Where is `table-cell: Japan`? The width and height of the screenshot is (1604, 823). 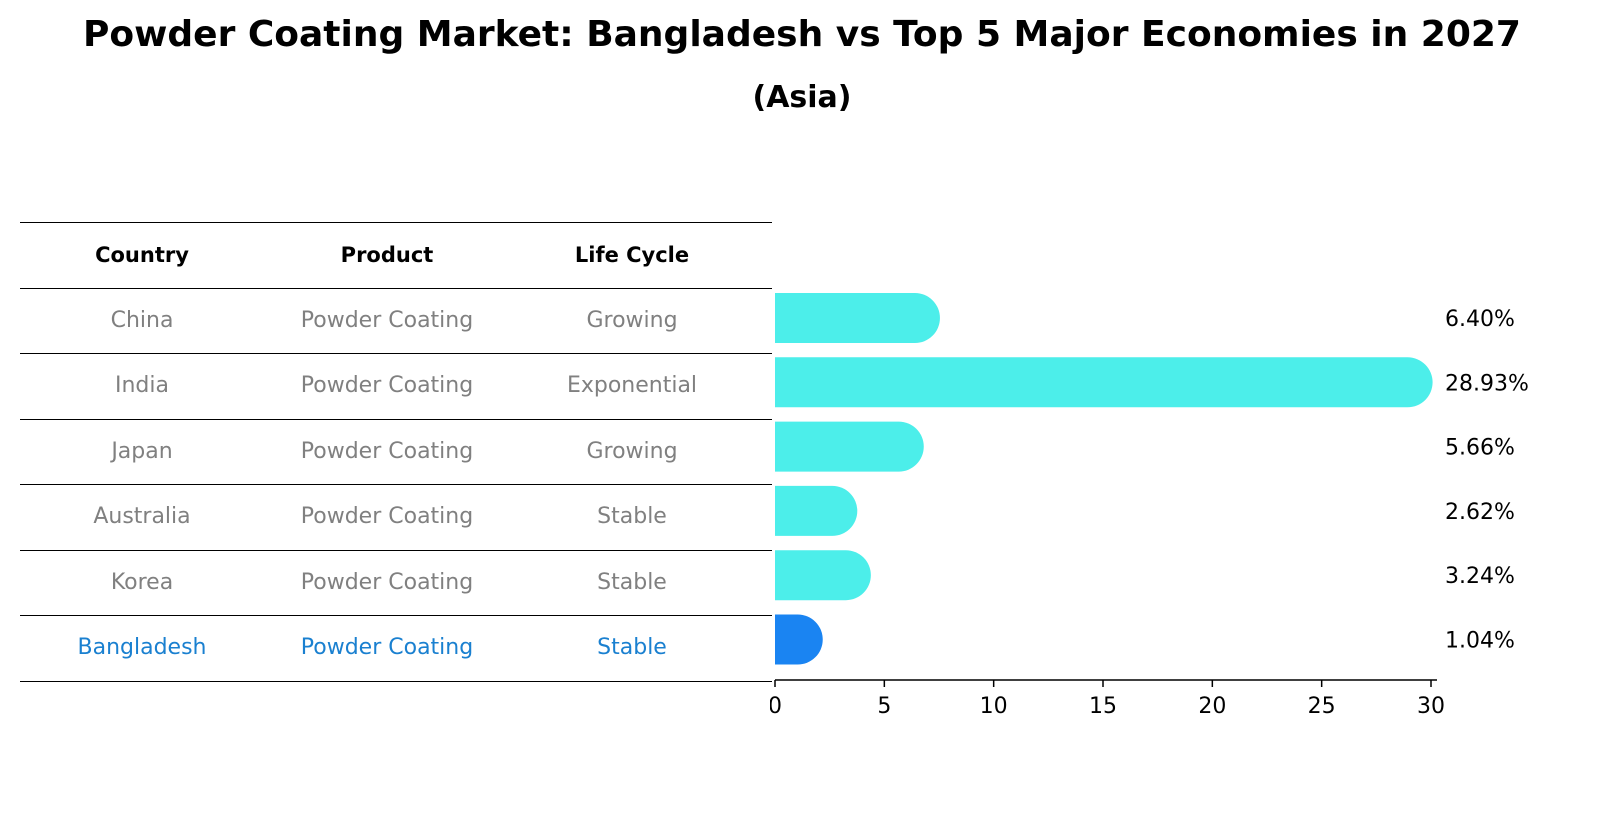
table-cell: Japan is located at coordinates (142, 451).